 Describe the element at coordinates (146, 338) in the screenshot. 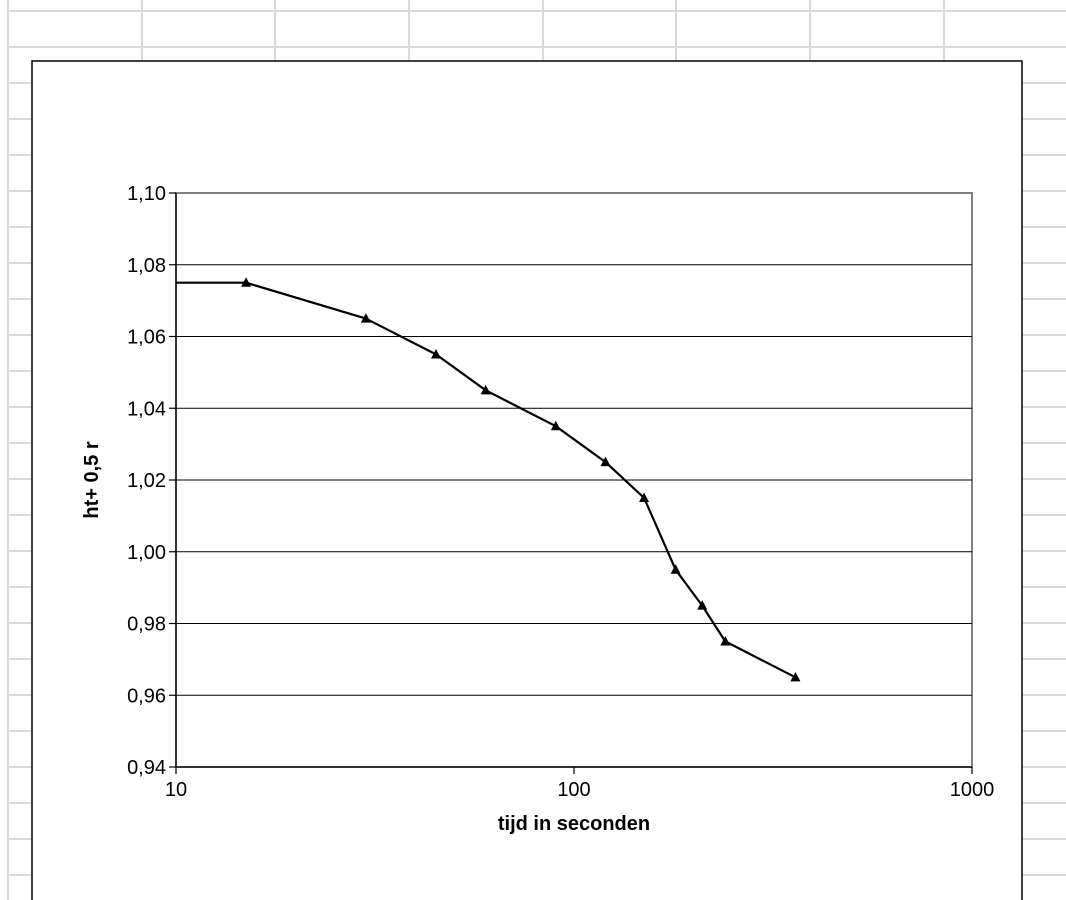

I see `y-tick-label: 1,06` at that location.